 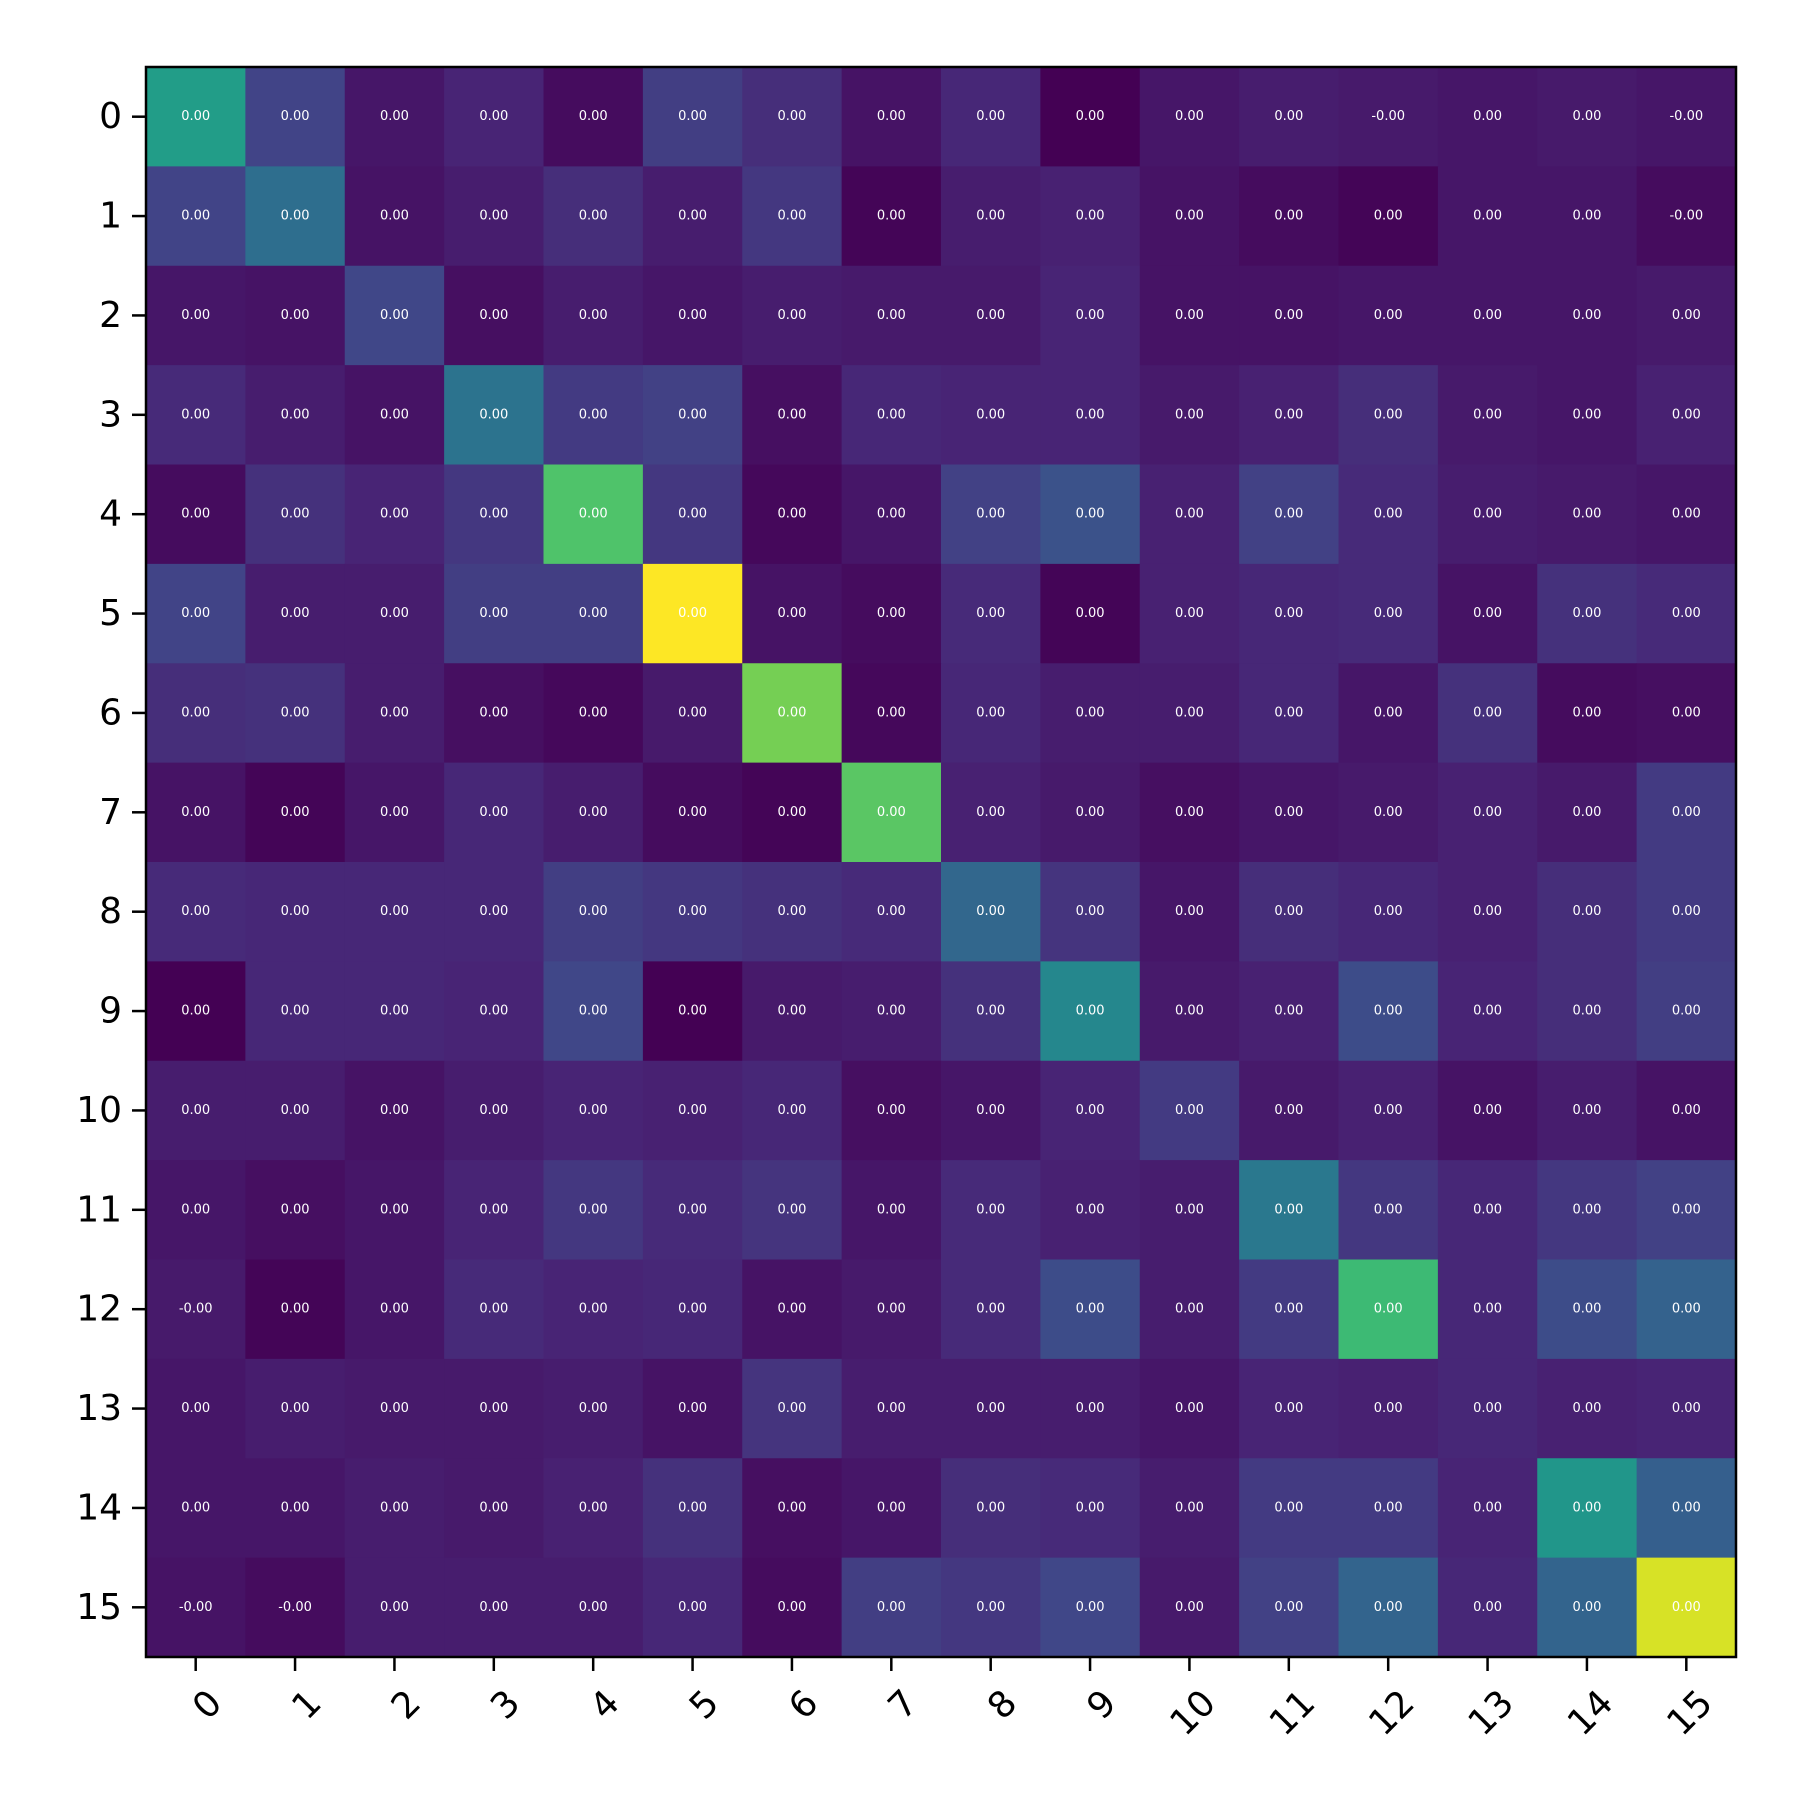 I want to click on cell-value-label-6-8: 0.00, so click(x=990, y=712).